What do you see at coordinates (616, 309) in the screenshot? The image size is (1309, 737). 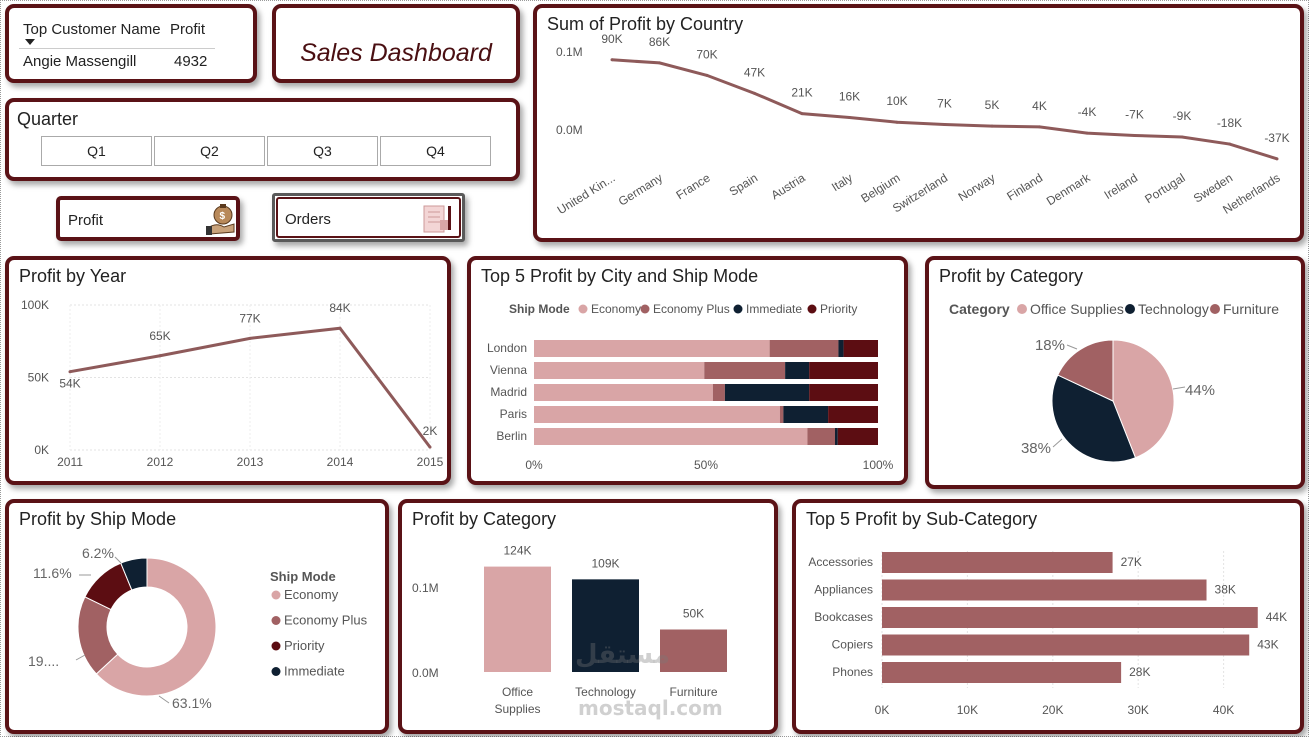 I see `city-legend-label: Economy` at bounding box center [616, 309].